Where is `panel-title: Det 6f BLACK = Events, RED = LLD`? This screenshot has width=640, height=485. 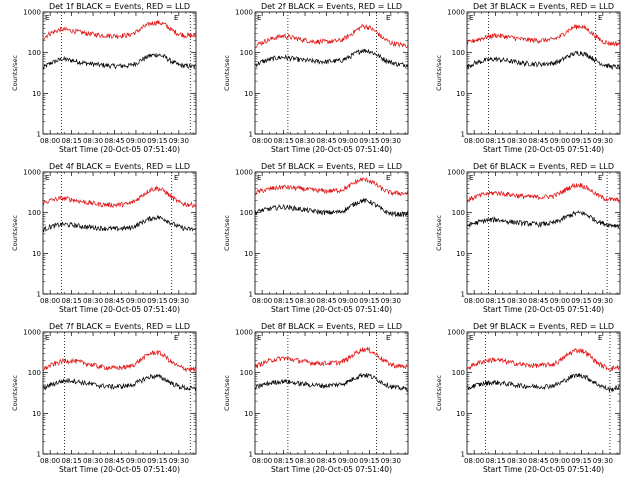 panel-title: Det 6f BLACK = Events, RED = LLD is located at coordinates (543, 166).